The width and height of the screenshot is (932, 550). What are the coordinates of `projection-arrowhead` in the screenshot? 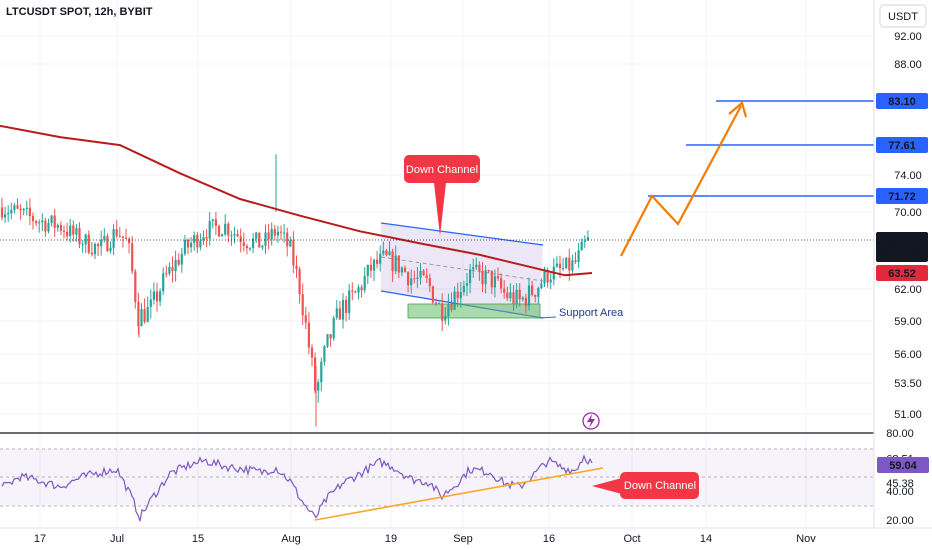 It's located at (738, 109).